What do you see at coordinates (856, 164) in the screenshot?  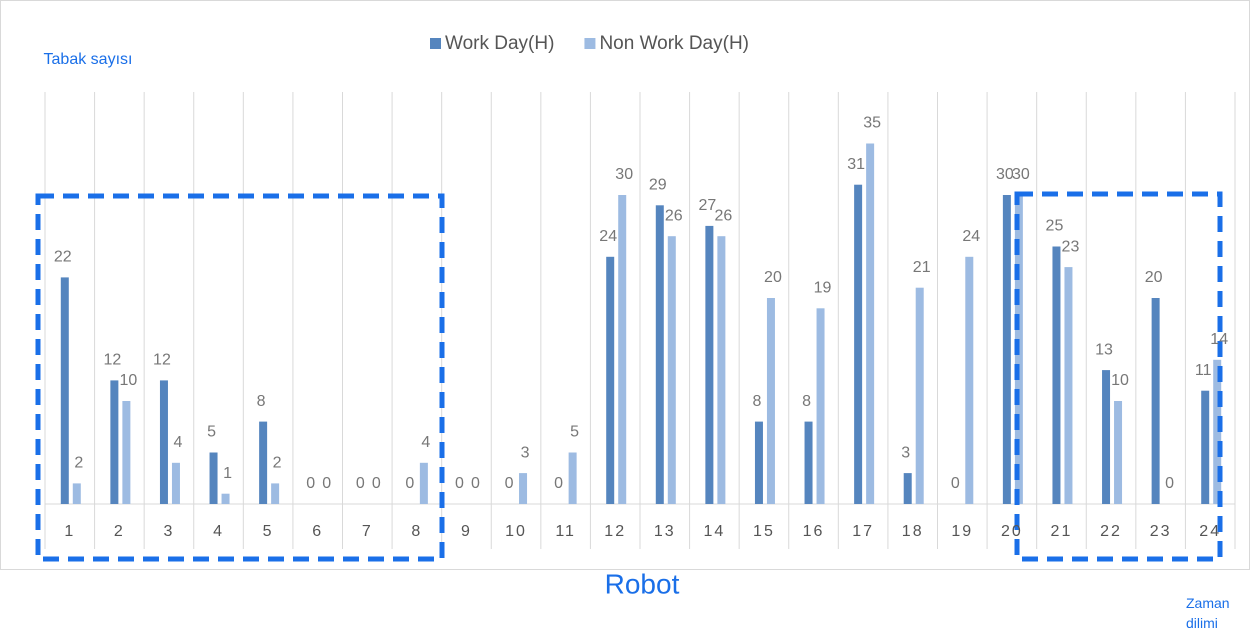 I see `data-label: 31` at bounding box center [856, 164].